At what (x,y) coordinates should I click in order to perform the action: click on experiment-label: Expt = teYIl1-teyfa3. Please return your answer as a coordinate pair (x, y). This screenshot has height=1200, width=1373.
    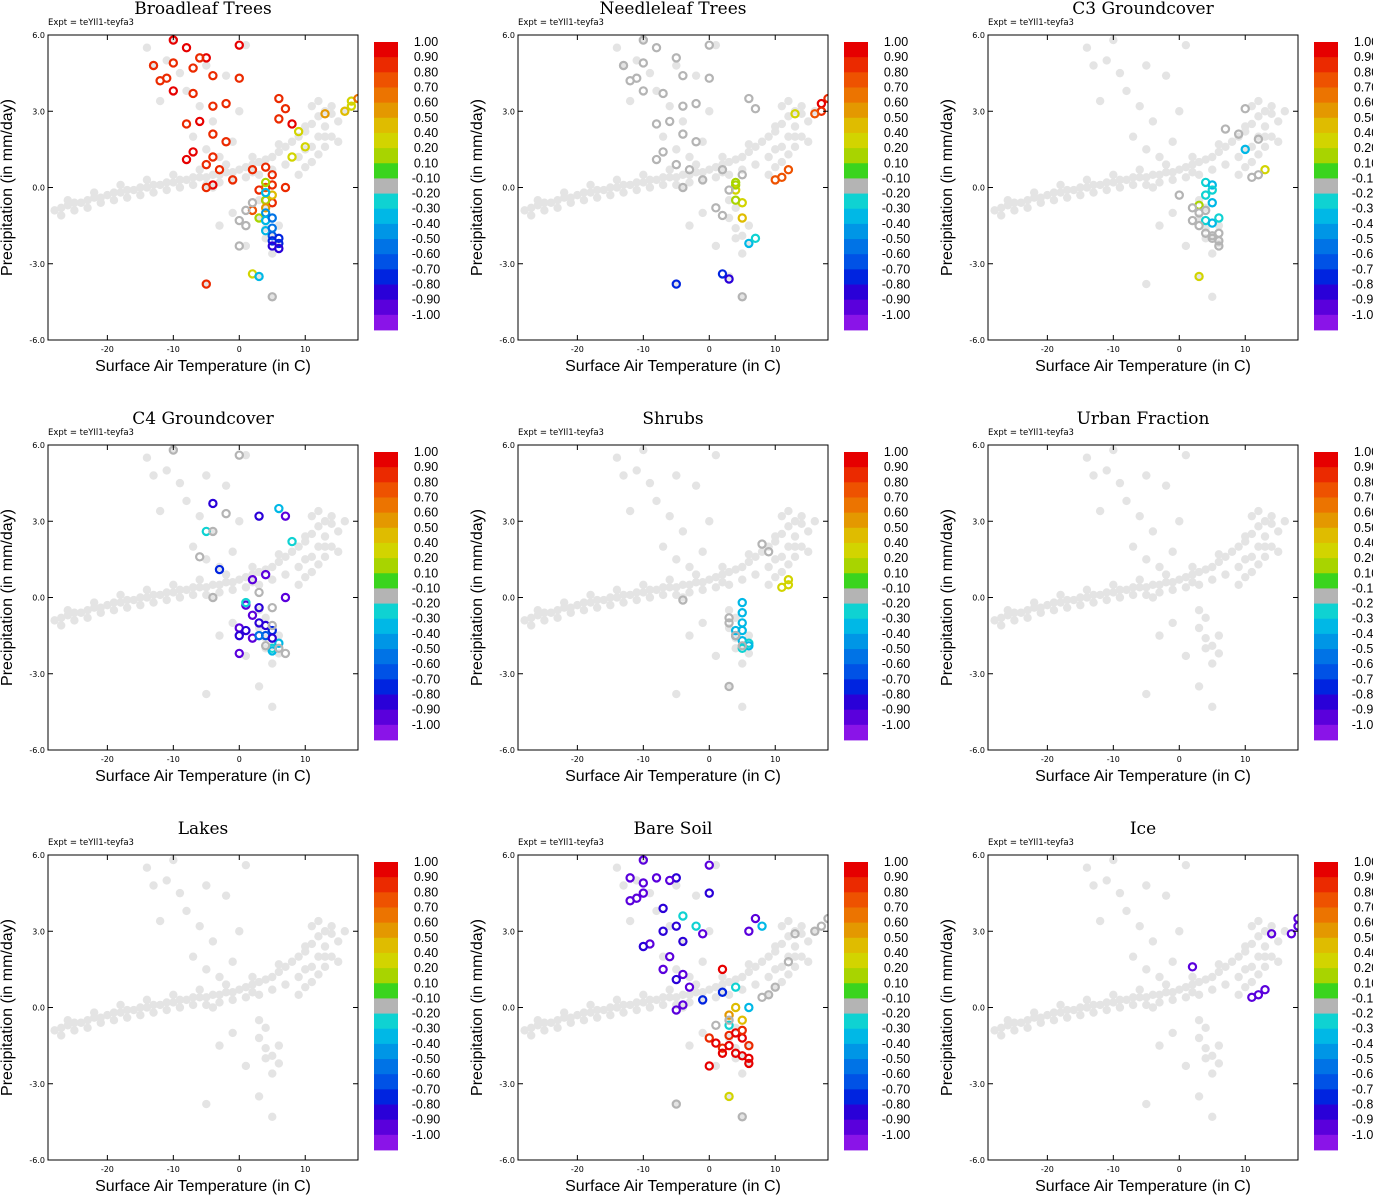
    Looking at the image, I should click on (1031, 433).